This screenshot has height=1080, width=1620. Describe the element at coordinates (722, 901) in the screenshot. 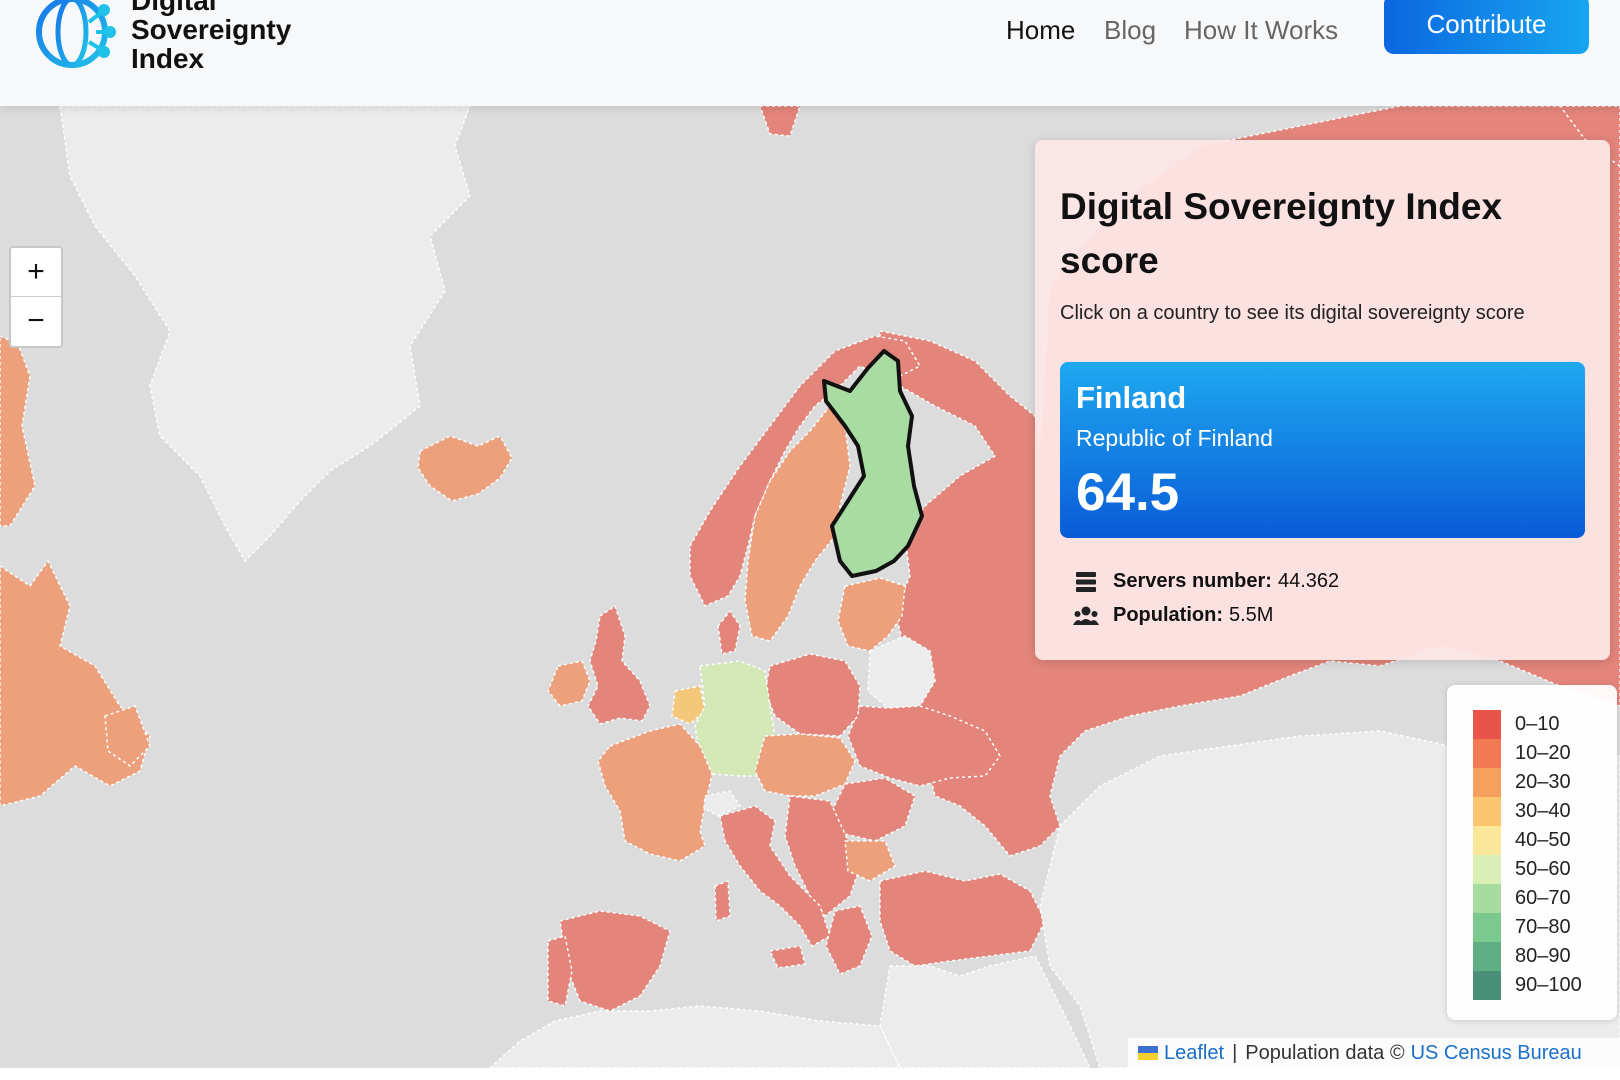

I see `country-sardinia` at that location.